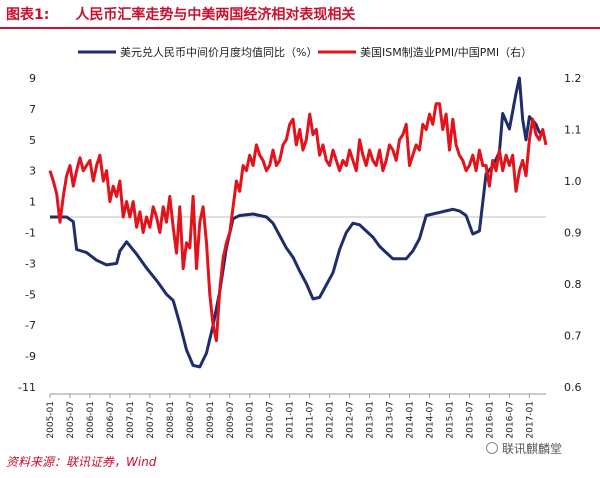  What do you see at coordinates (251, 420) in the screenshot?
I see `x-tick-label: 2010-01` at bounding box center [251, 420].